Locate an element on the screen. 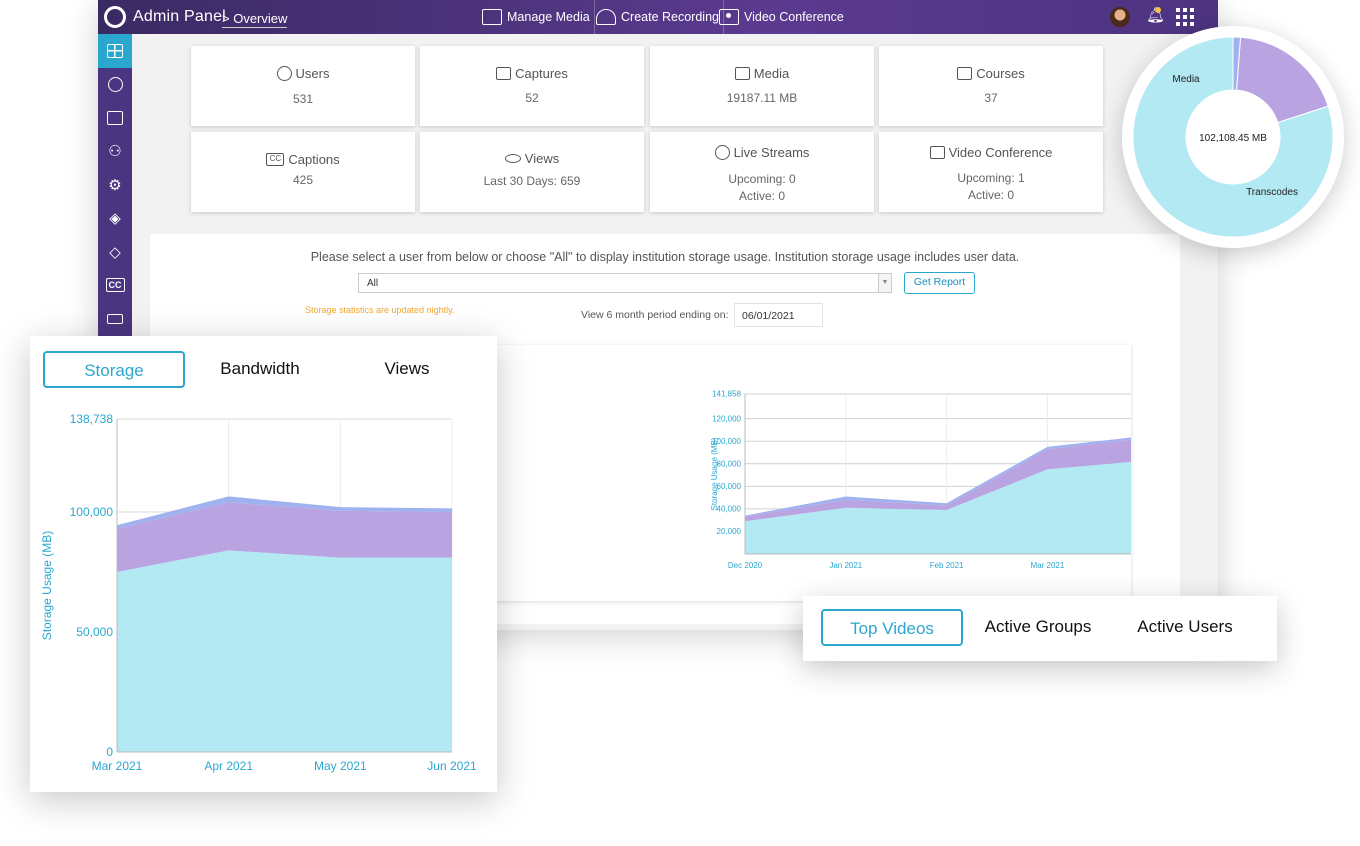  tab-active-groups: Active Groups is located at coordinates (1038, 626).